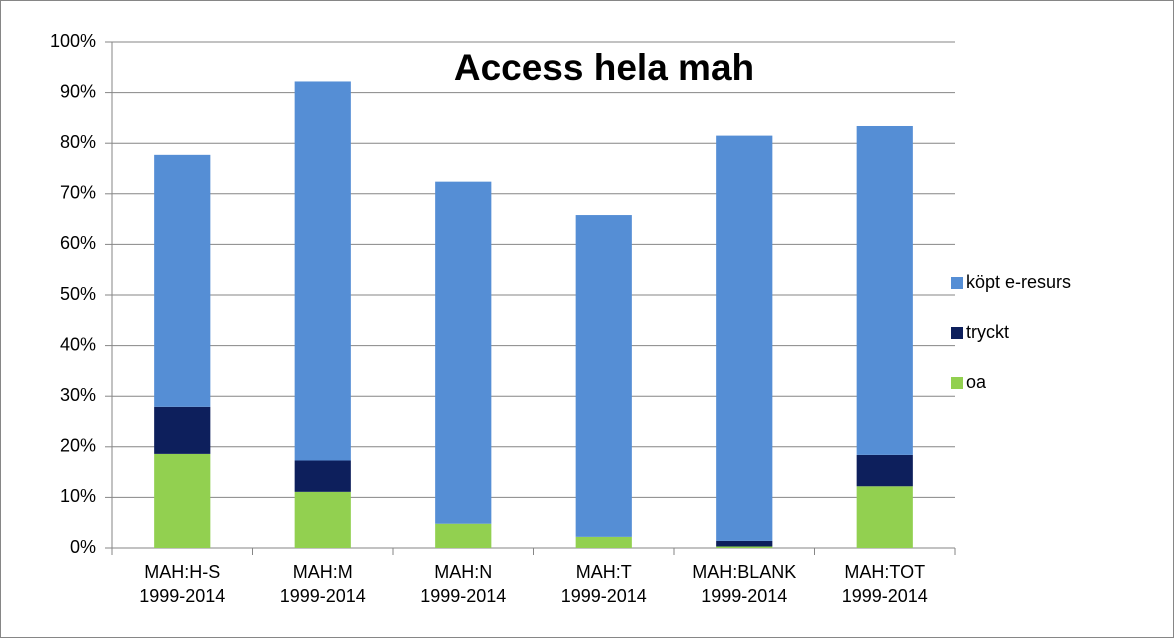 This screenshot has width=1174, height=638. I want to click on legend-label: oa, so click(976, 382).